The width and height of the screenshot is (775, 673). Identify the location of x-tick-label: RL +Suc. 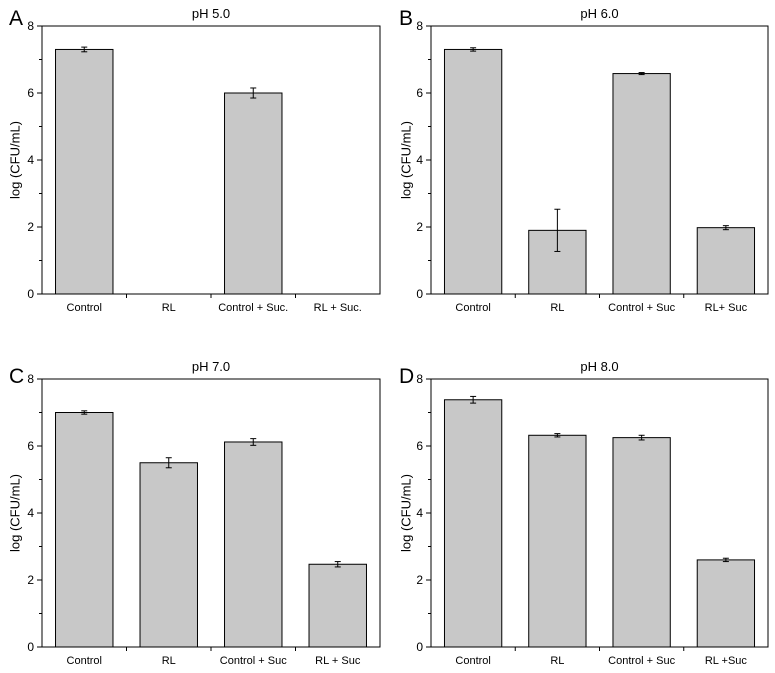
(726, 661).